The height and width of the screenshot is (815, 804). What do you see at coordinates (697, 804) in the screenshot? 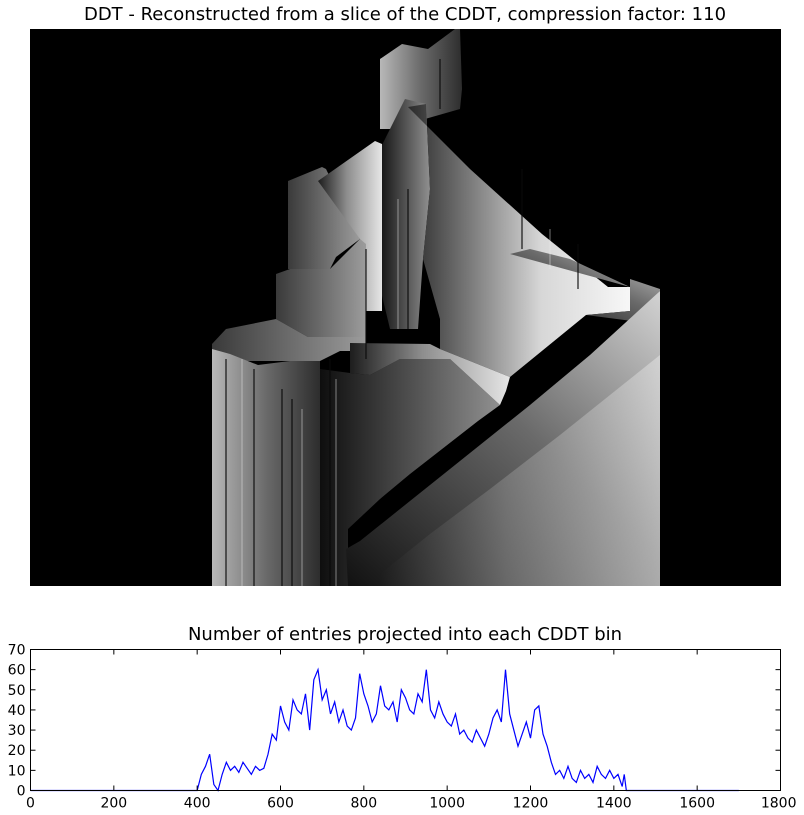
I see `x-tick-label: 1600` at bounding box center [697, 804].